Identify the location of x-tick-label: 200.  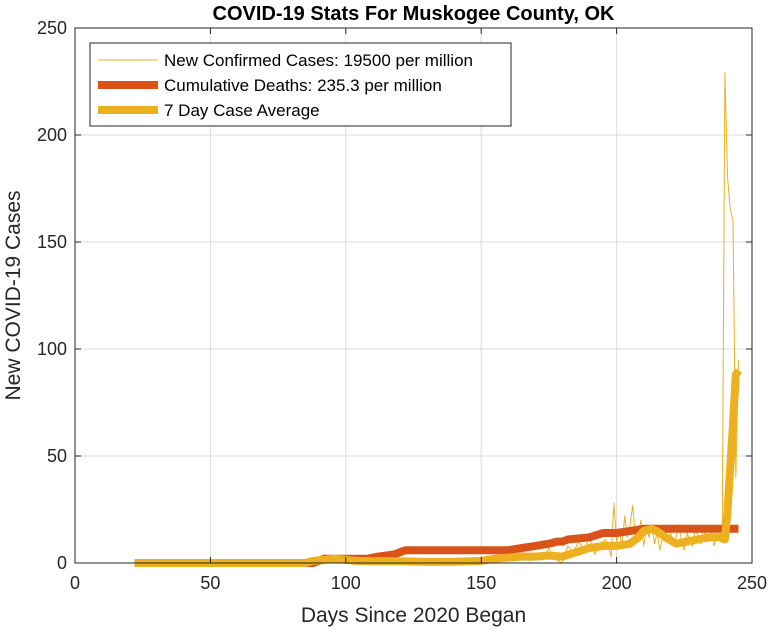
(617, 583).